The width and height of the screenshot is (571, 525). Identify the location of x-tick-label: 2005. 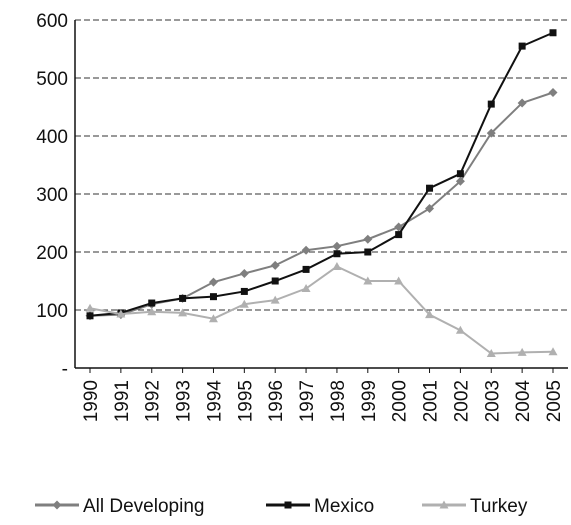
(554, 401).